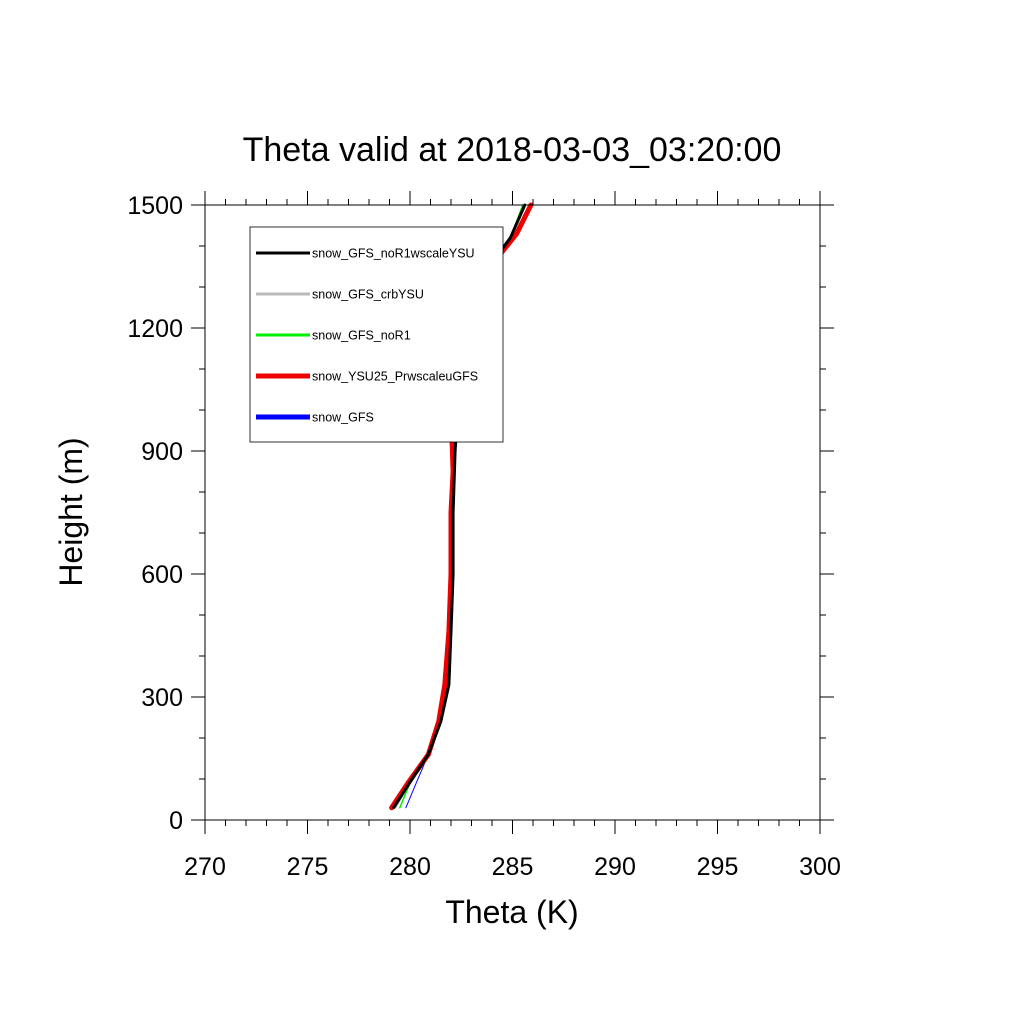 This screenshot has width=1024, height=1024. I want to click on legend-label: snow_GFS_noR1, so click(361, 336).